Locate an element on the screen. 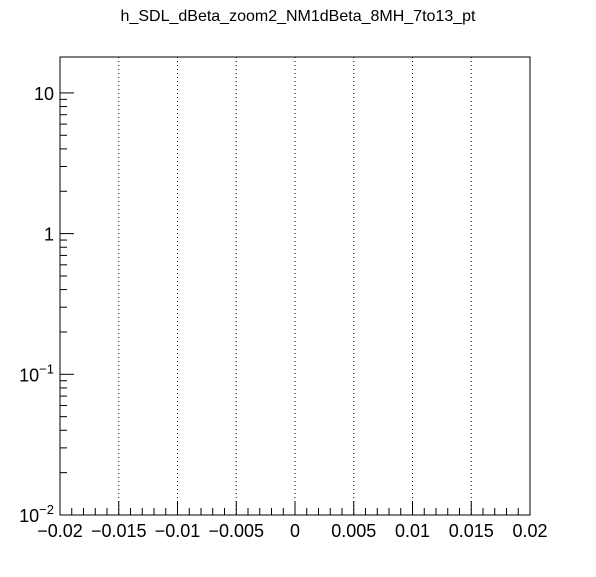 The height and width of the screenshot is (577, 596). x-tick-label: 0.005 is located at coordinates (353, 531).